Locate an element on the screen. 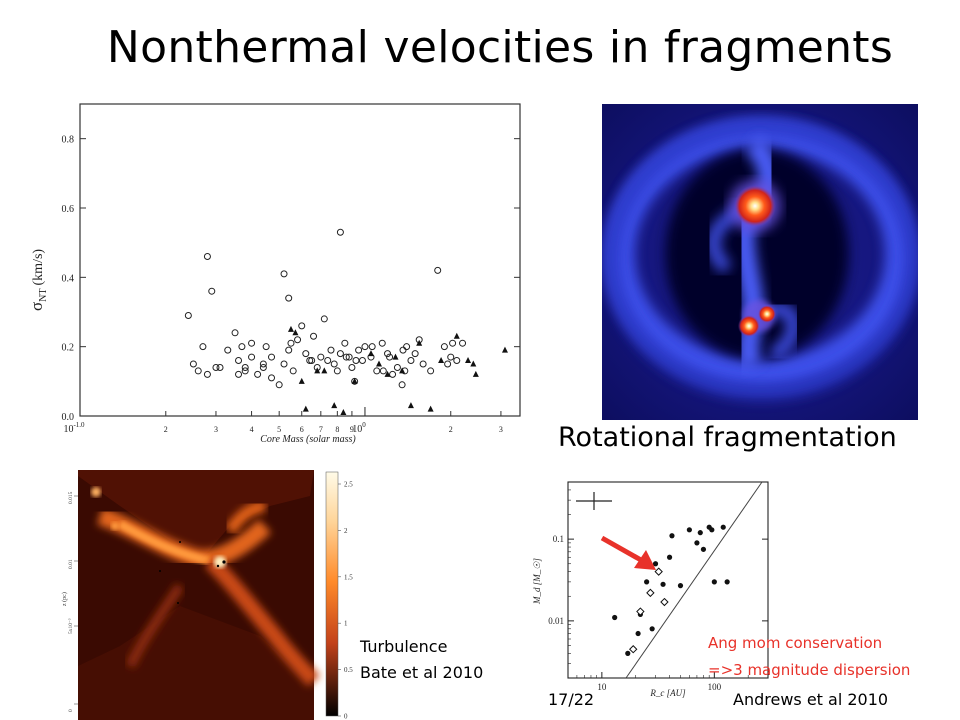 Image resolution: width=960 pixels, height=720 pixels. disk-x-label: R_c [AU] is located at coordinates (667, 693).